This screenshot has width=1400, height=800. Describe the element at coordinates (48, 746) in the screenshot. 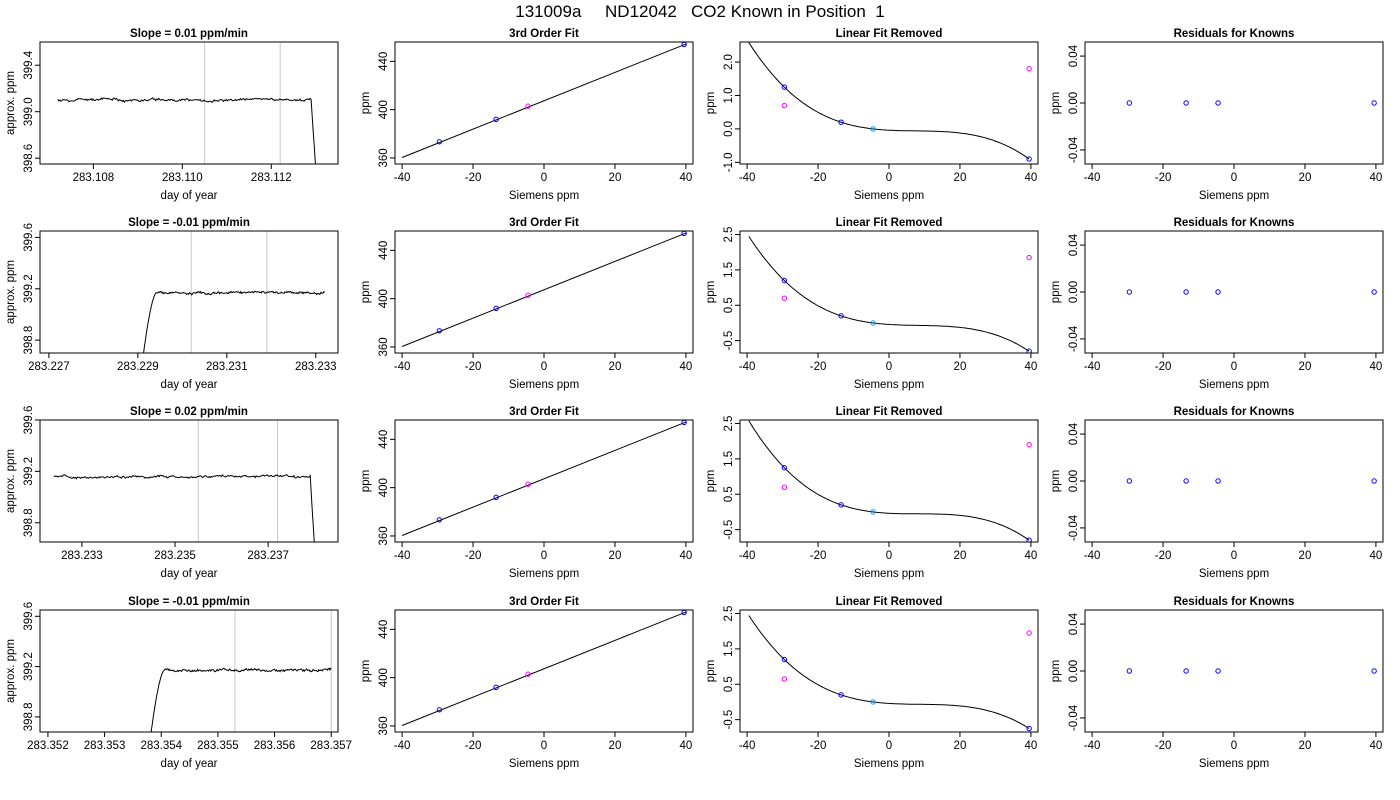

I see `x-tick-label: 283.352` at that location.